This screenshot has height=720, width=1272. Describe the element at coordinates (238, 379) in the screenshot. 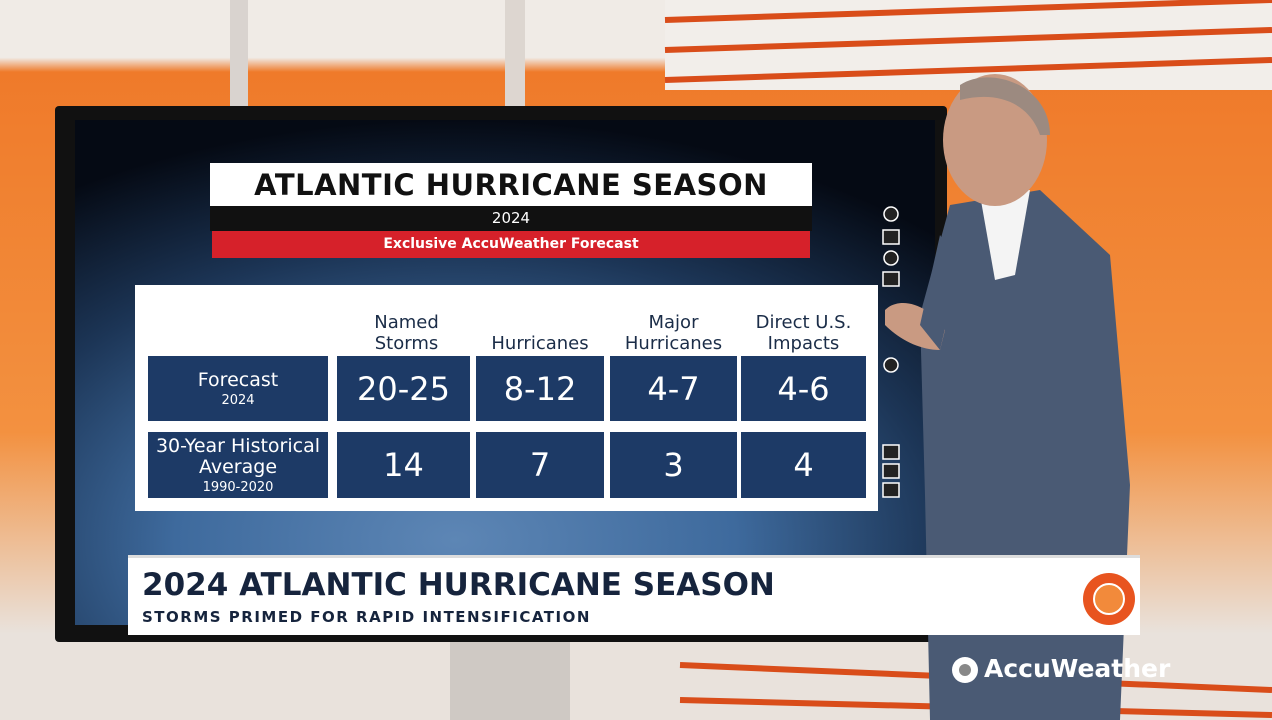

I see `row-label-text: Forecast` at that location.